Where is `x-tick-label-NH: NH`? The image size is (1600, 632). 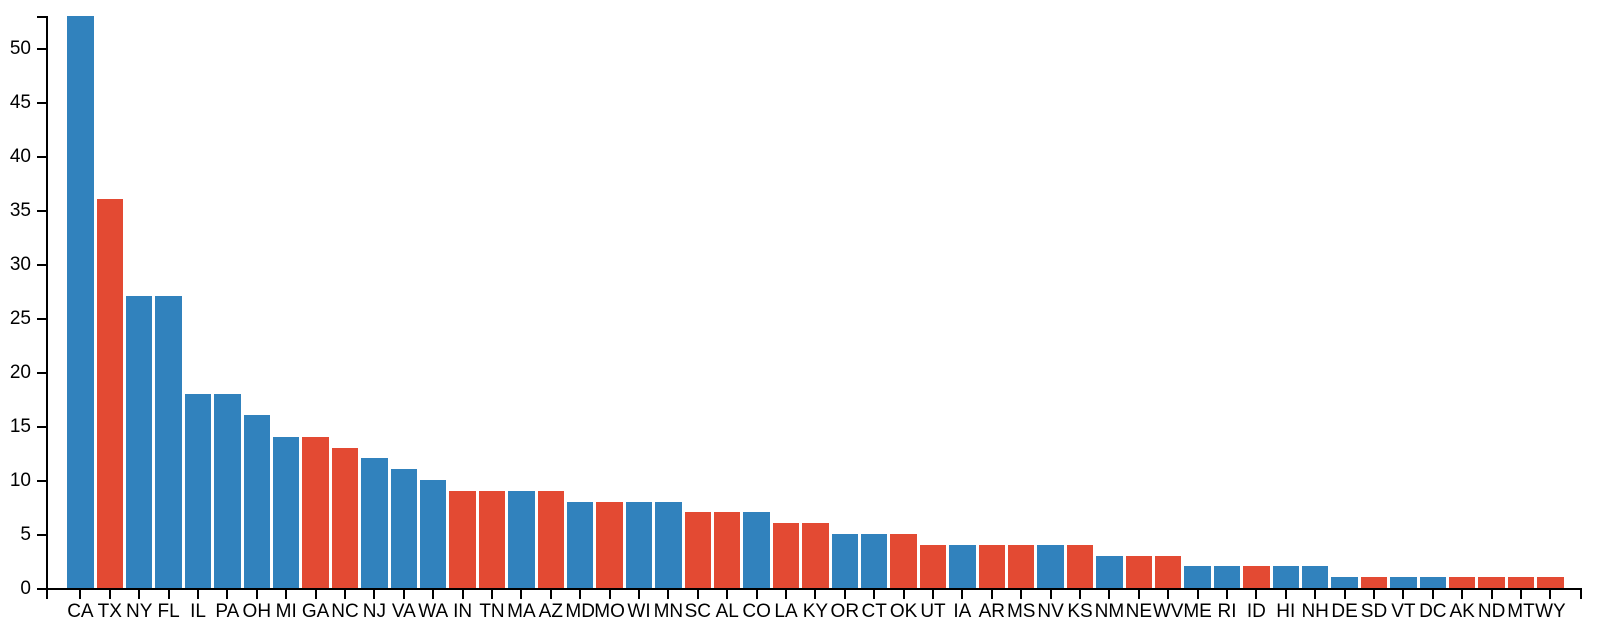
x-tick-label-NH: NH is located at coordinates (1315, 611).